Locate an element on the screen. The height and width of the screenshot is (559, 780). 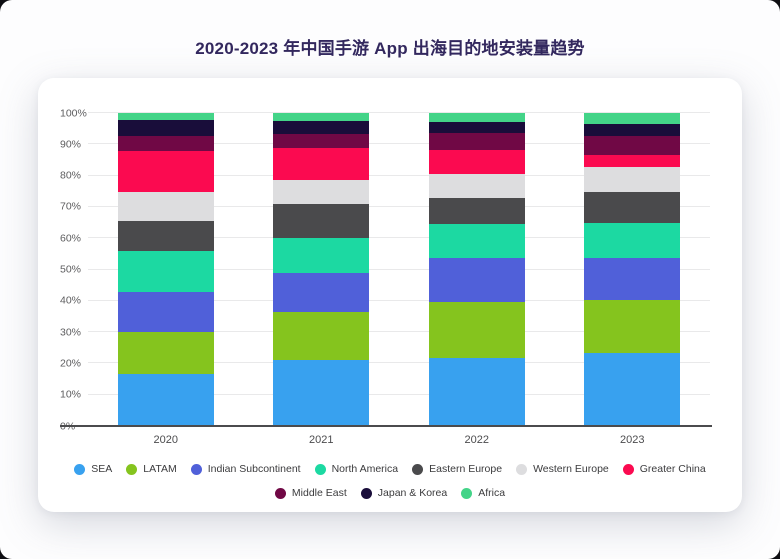
bar-segment-indian-subcontinent-2020 is located at coordinates (165, 312).